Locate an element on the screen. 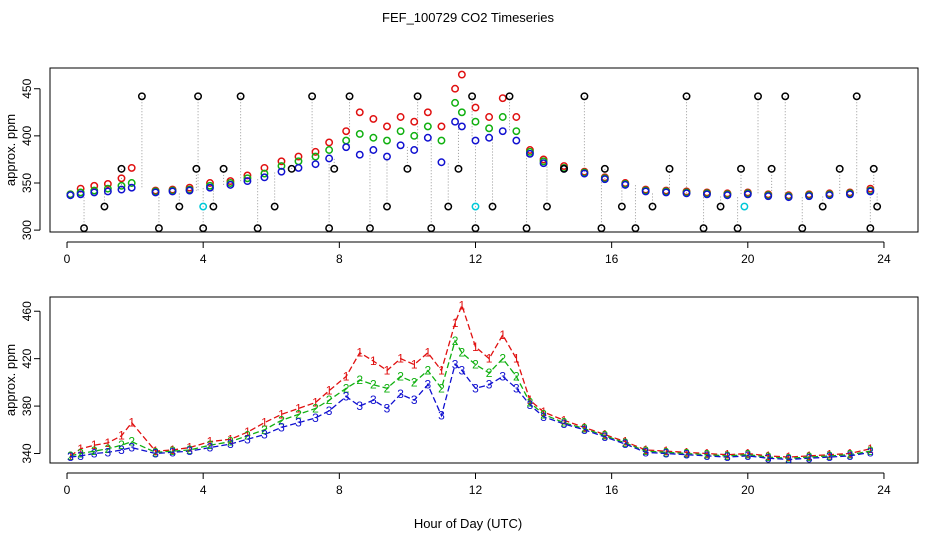 This screenshot has height=540, width=936. top-x-tick-label: 4 is located at coordinates (203, 259).